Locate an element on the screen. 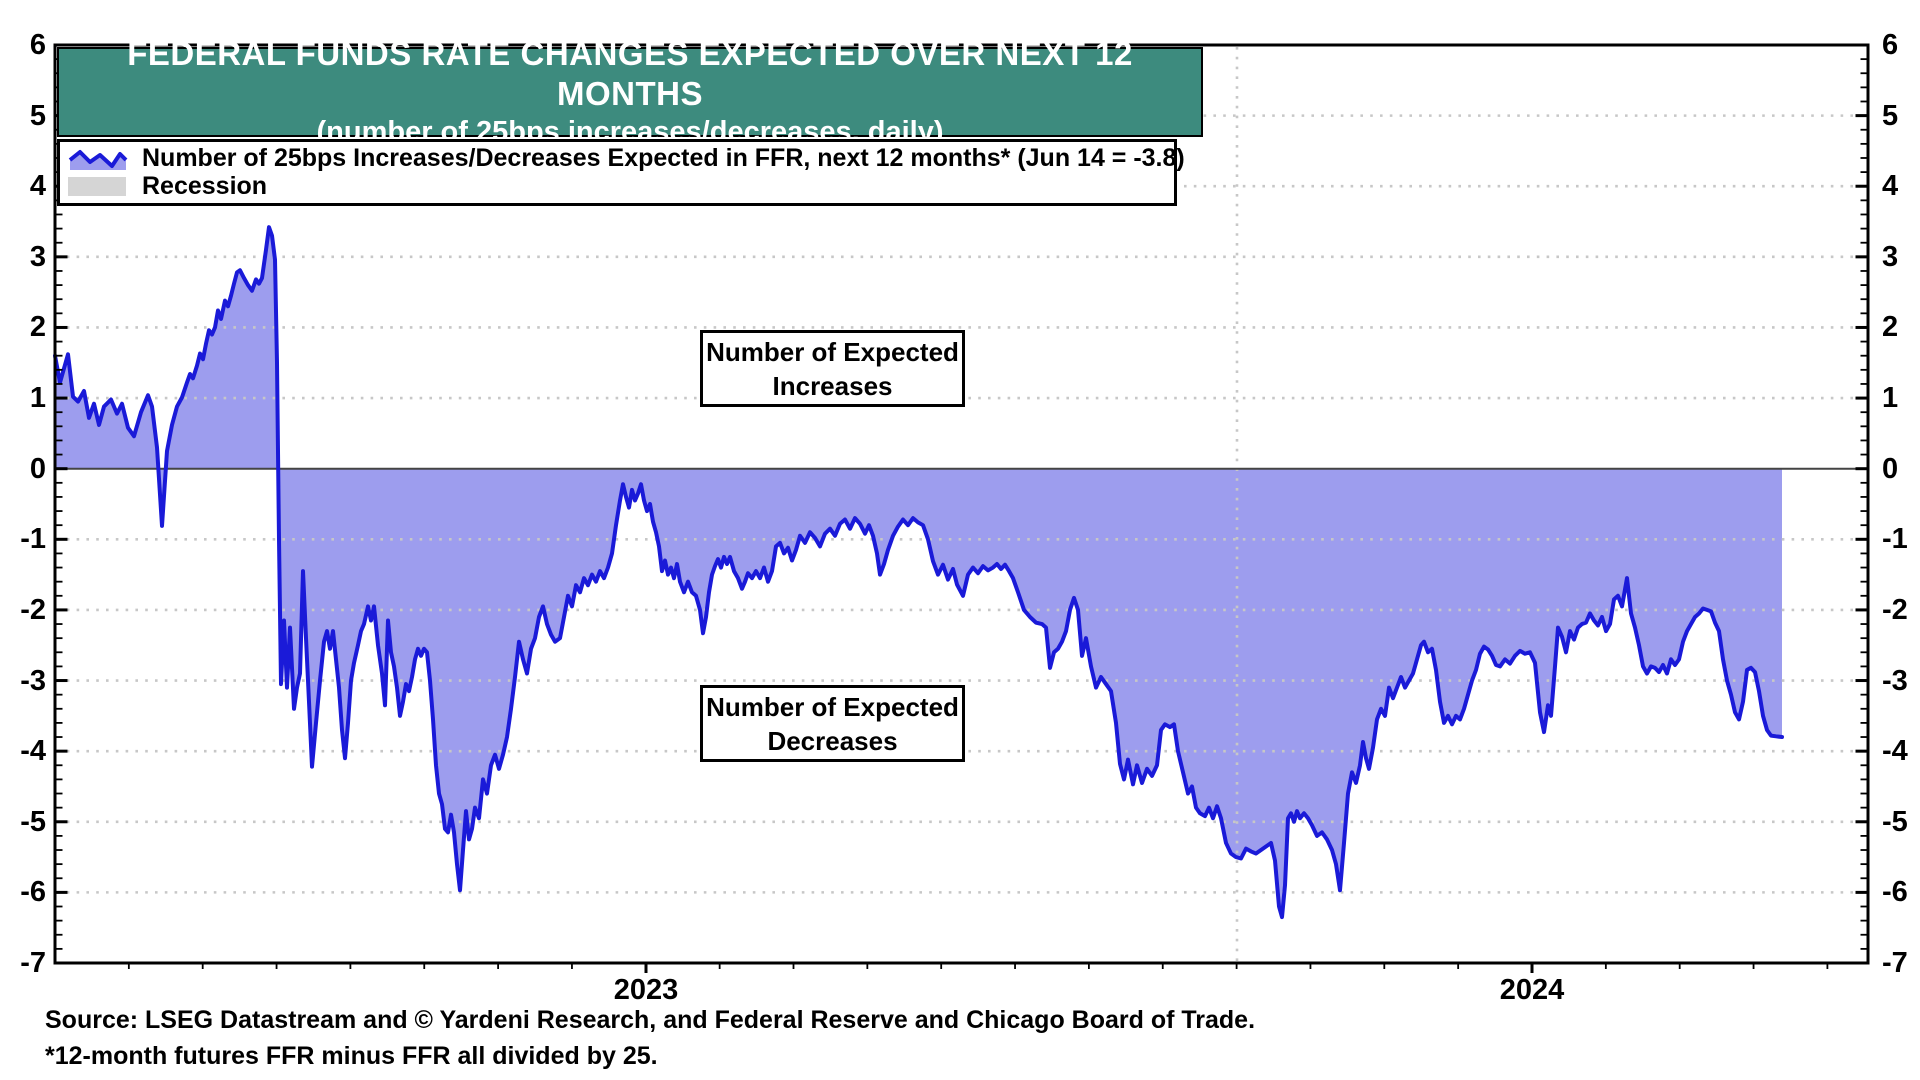 Image resolution: width=1920 pixels, height=1080 pixels. y-axis-tick-label-left: -2 is located at coordinates (33, 609).